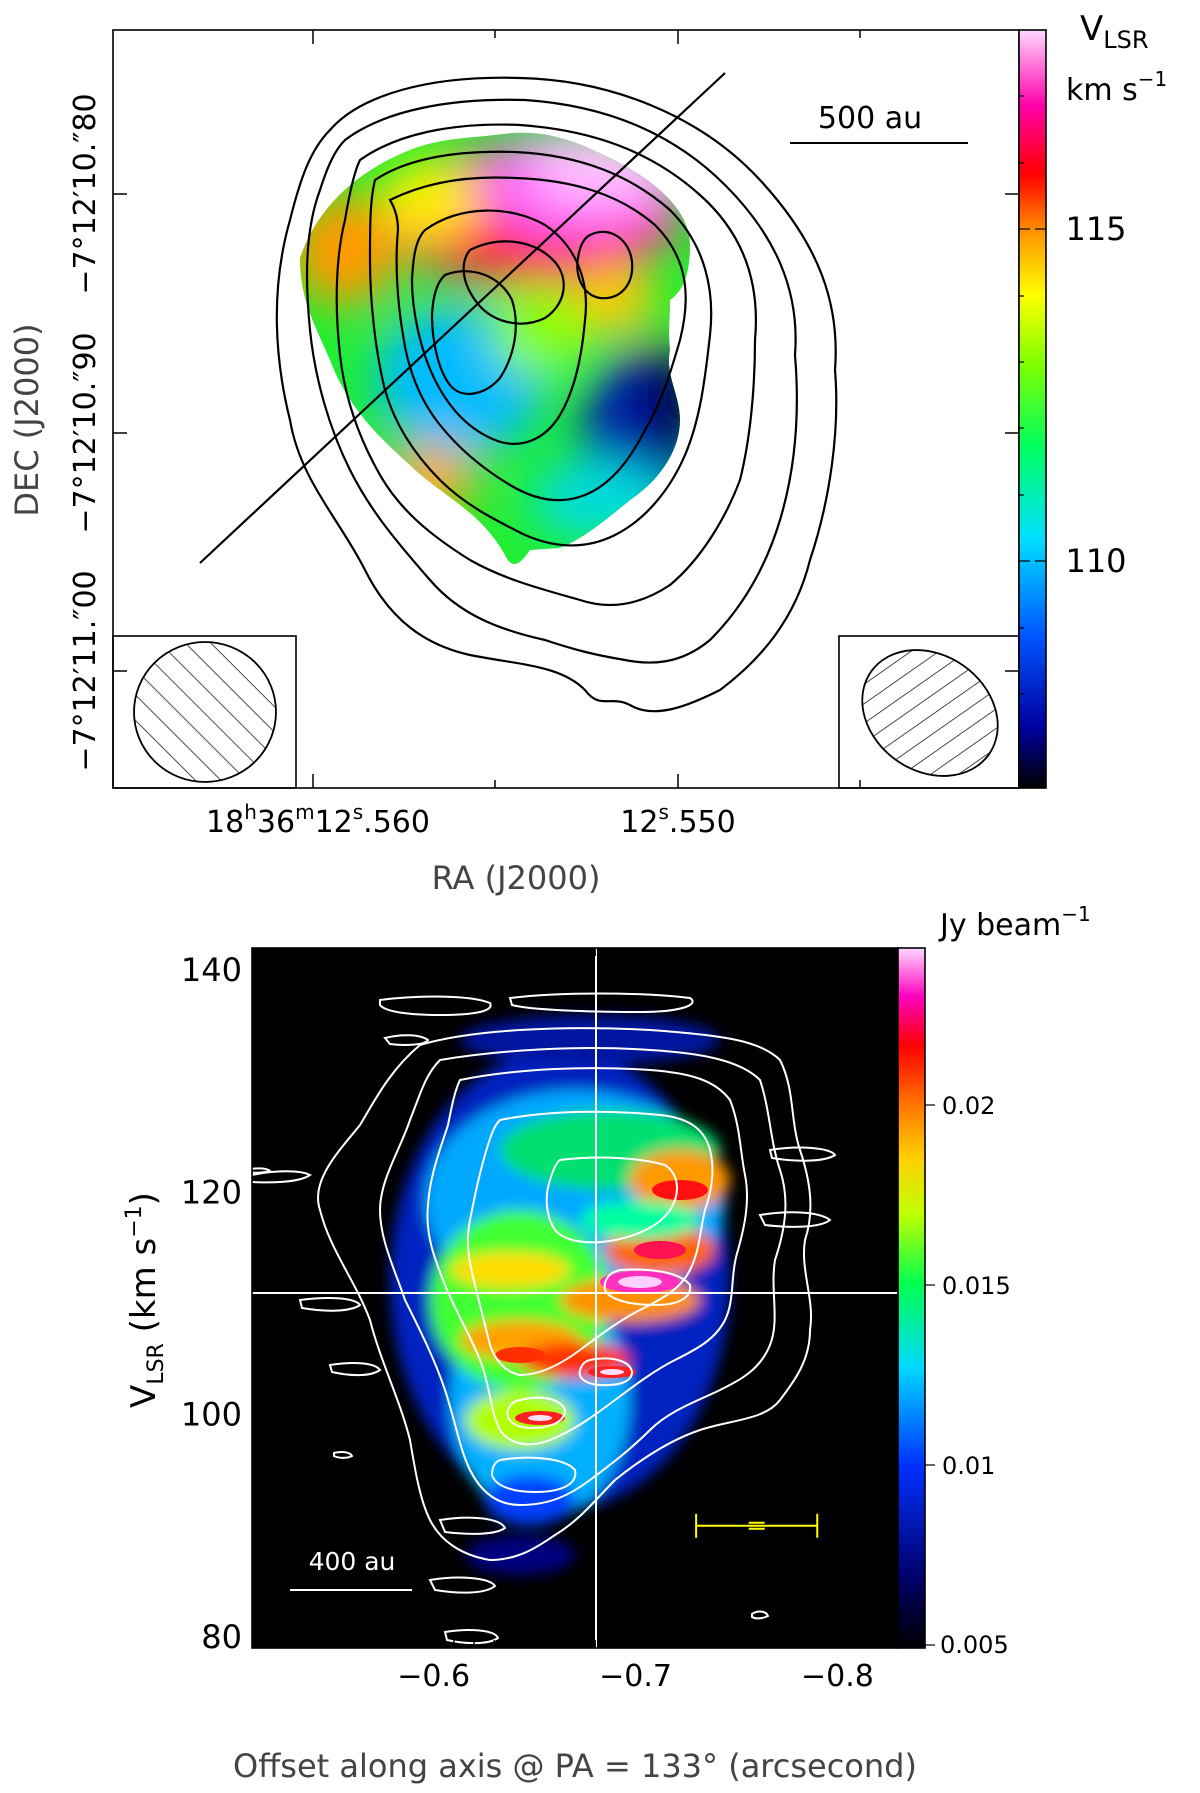 This screenshot has height=1793, width=1200. I want to click on vel-cbar-tick-115: 115, so click(1095, 229).